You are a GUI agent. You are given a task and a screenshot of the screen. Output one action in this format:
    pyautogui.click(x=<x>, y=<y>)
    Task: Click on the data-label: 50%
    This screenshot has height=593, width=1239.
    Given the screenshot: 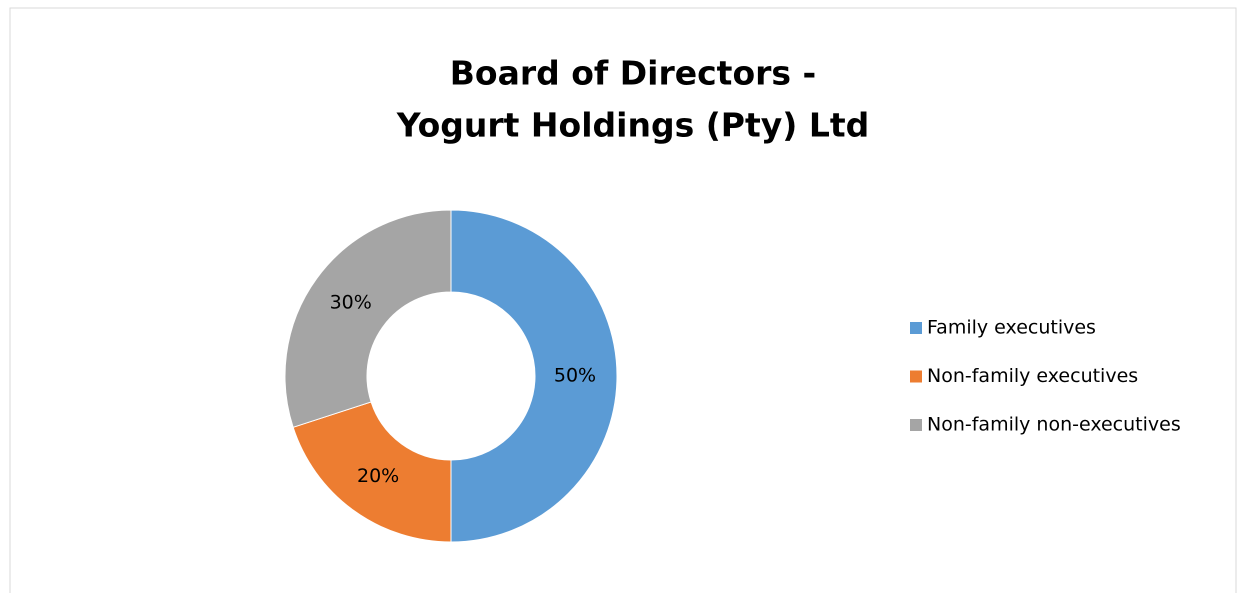 What is the action you would take?
    pyautogui.click(x=575, y=376)
    